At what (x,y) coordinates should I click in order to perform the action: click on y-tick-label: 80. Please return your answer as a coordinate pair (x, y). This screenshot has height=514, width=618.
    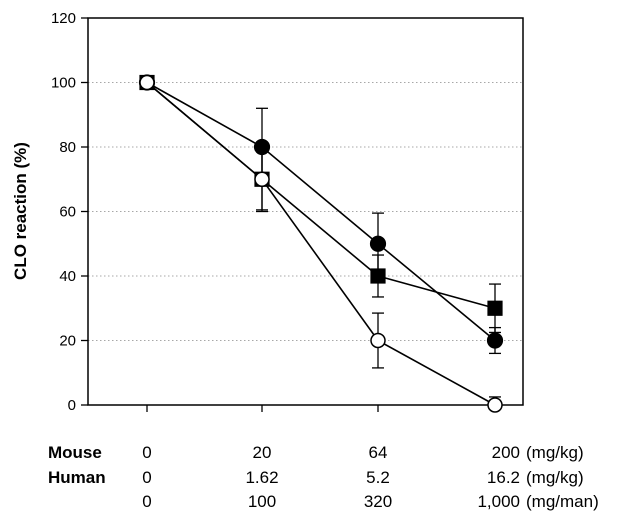
    Looking at the image, I should click on (67, 147).